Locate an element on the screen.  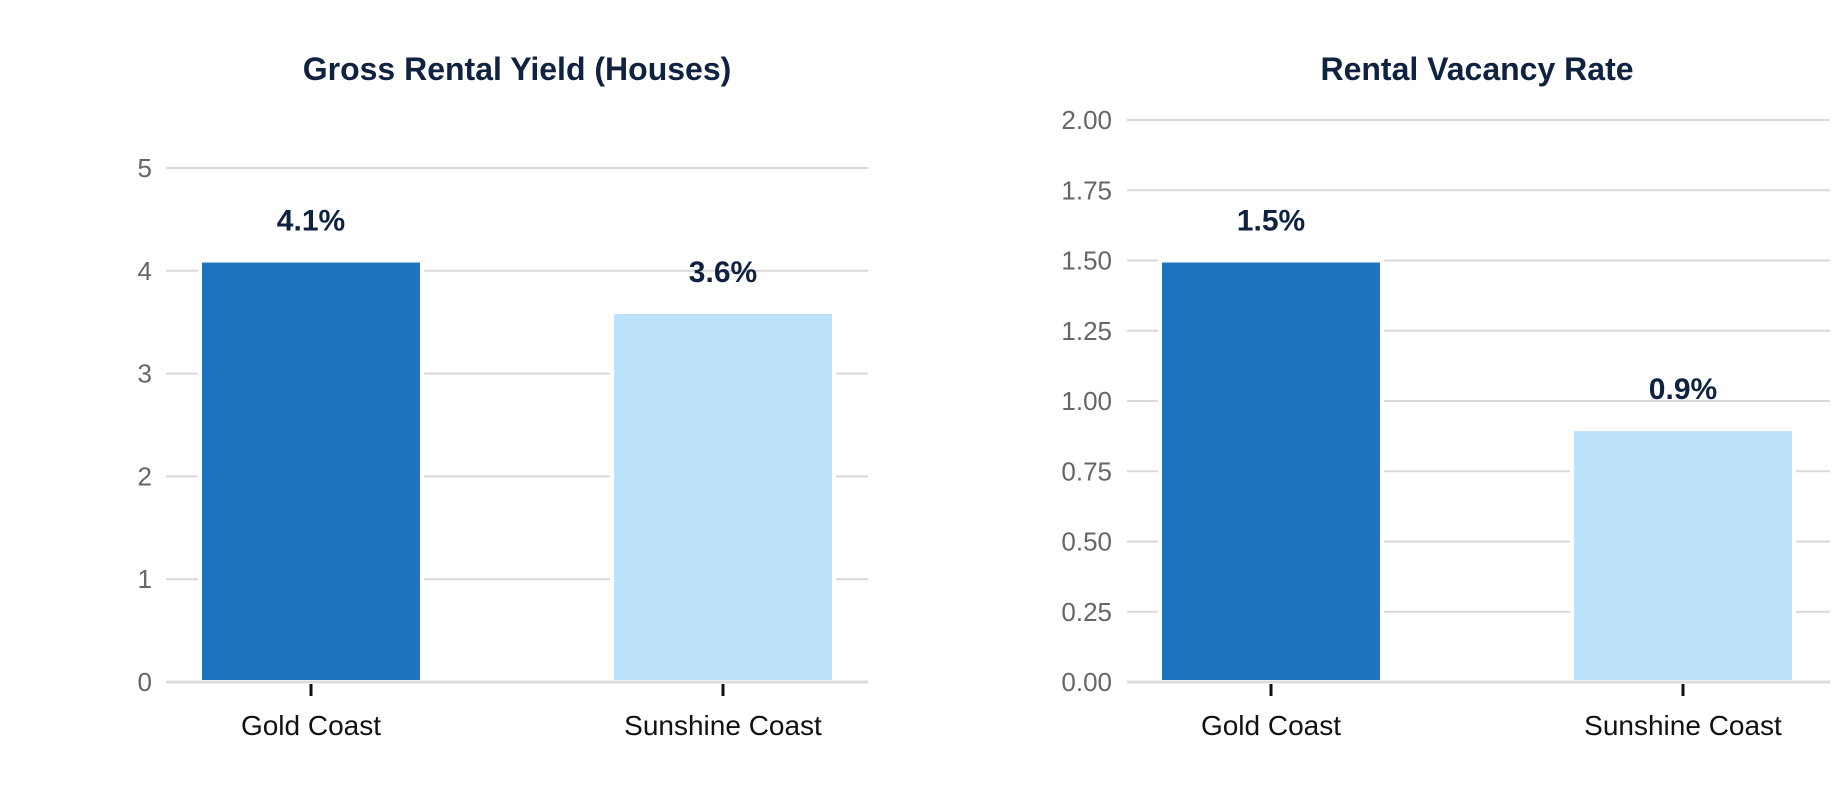
y-tick-label: 1.75 is located at coordinates (1086, 190).